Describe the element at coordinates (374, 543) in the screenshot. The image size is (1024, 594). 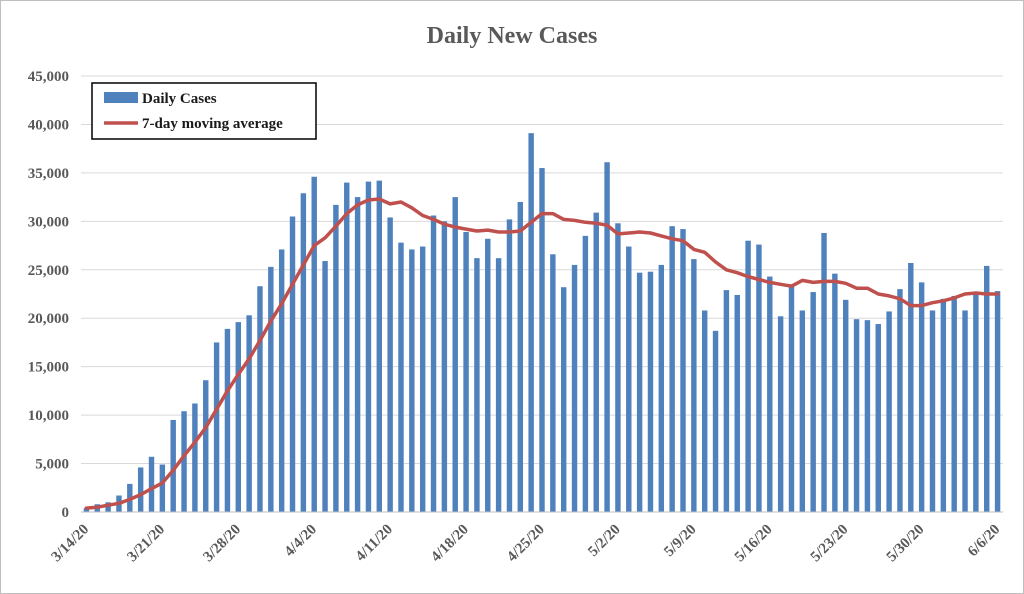
I see `x-tick-label: 4/11/20` at that location.